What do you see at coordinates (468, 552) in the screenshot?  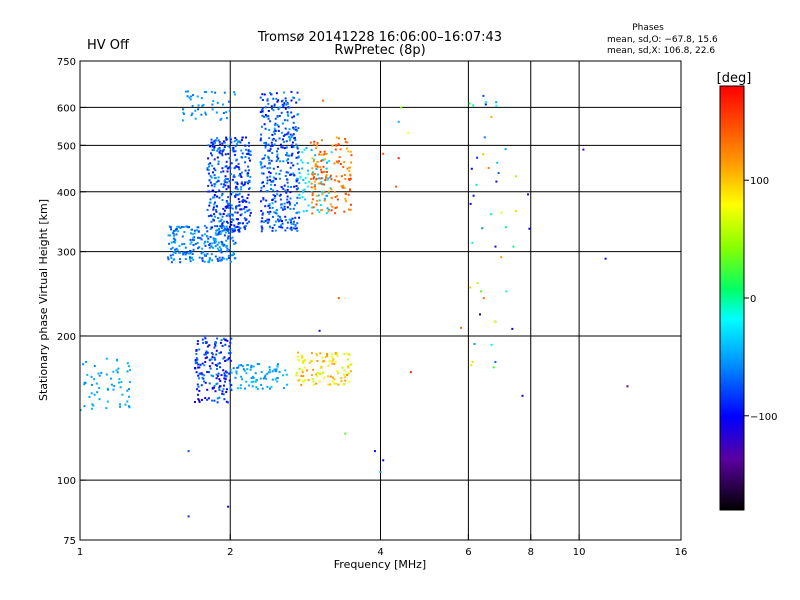 I see `x-tick-label: 6` at bounding box center [468, 552].